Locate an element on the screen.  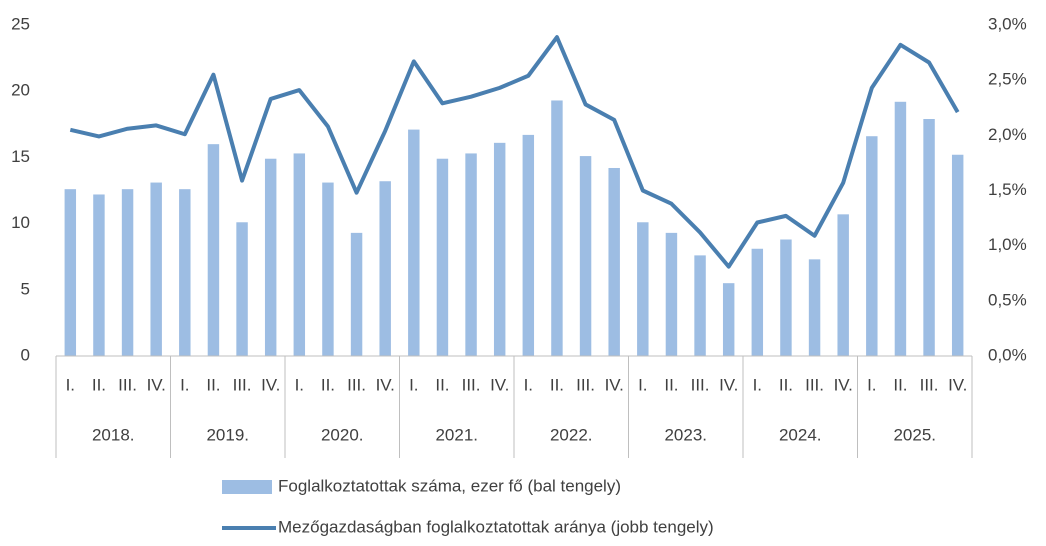
group-label: 2019. is located at coordinates (227, 434).